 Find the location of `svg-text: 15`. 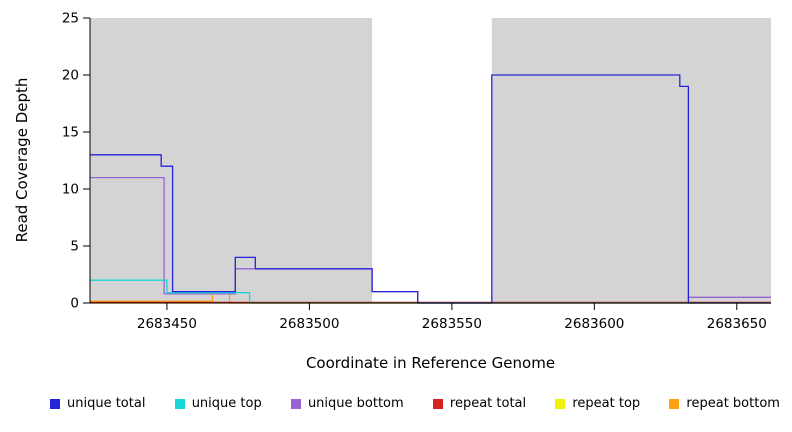

svg-text: 15 is located at coordinates (70, 133).